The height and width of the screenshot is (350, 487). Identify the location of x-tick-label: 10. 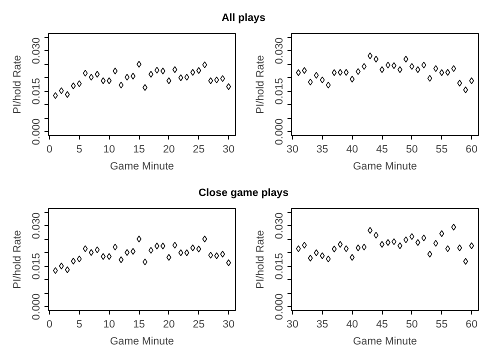
(109, 150).